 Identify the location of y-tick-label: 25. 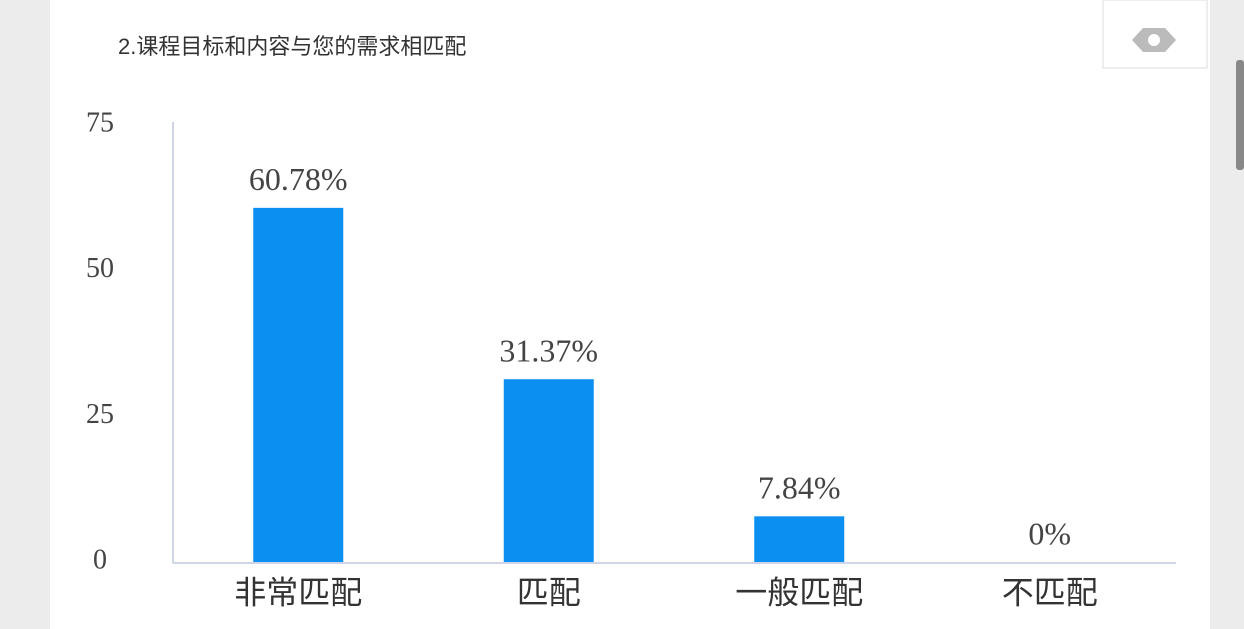
(100, 414).